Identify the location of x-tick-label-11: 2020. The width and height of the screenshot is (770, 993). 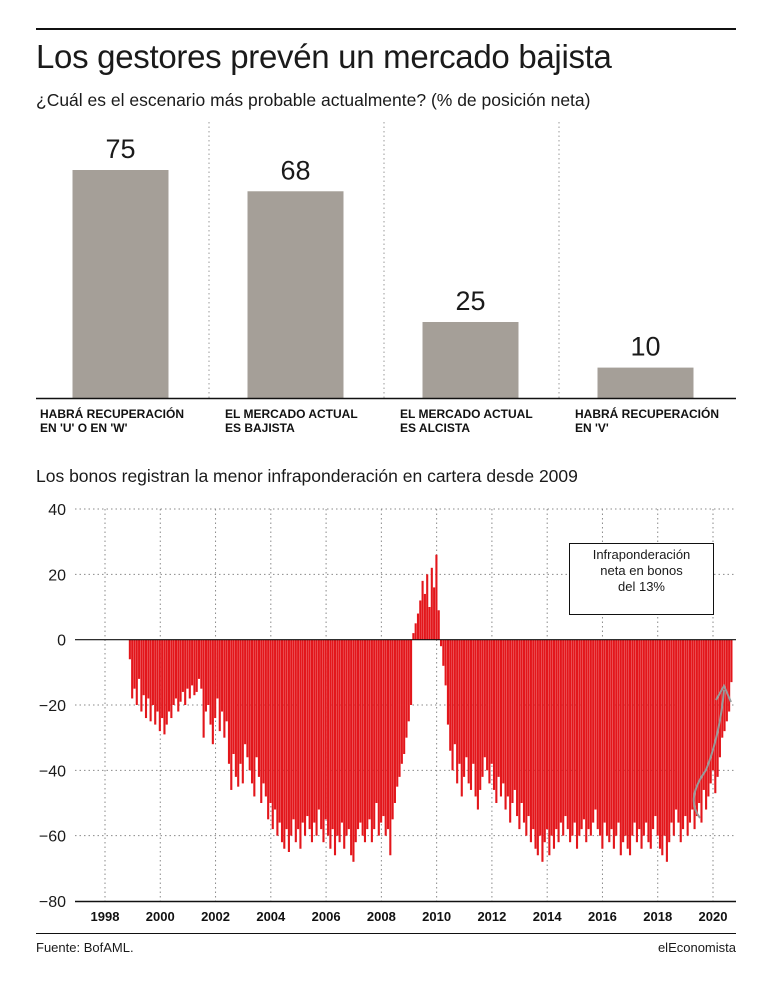
(713, 916).